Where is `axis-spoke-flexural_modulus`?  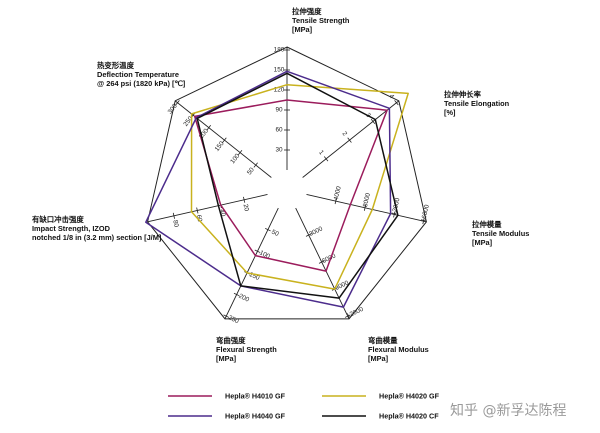 axis-spoke-flexural_modulus is located at coordinates (322, 263).